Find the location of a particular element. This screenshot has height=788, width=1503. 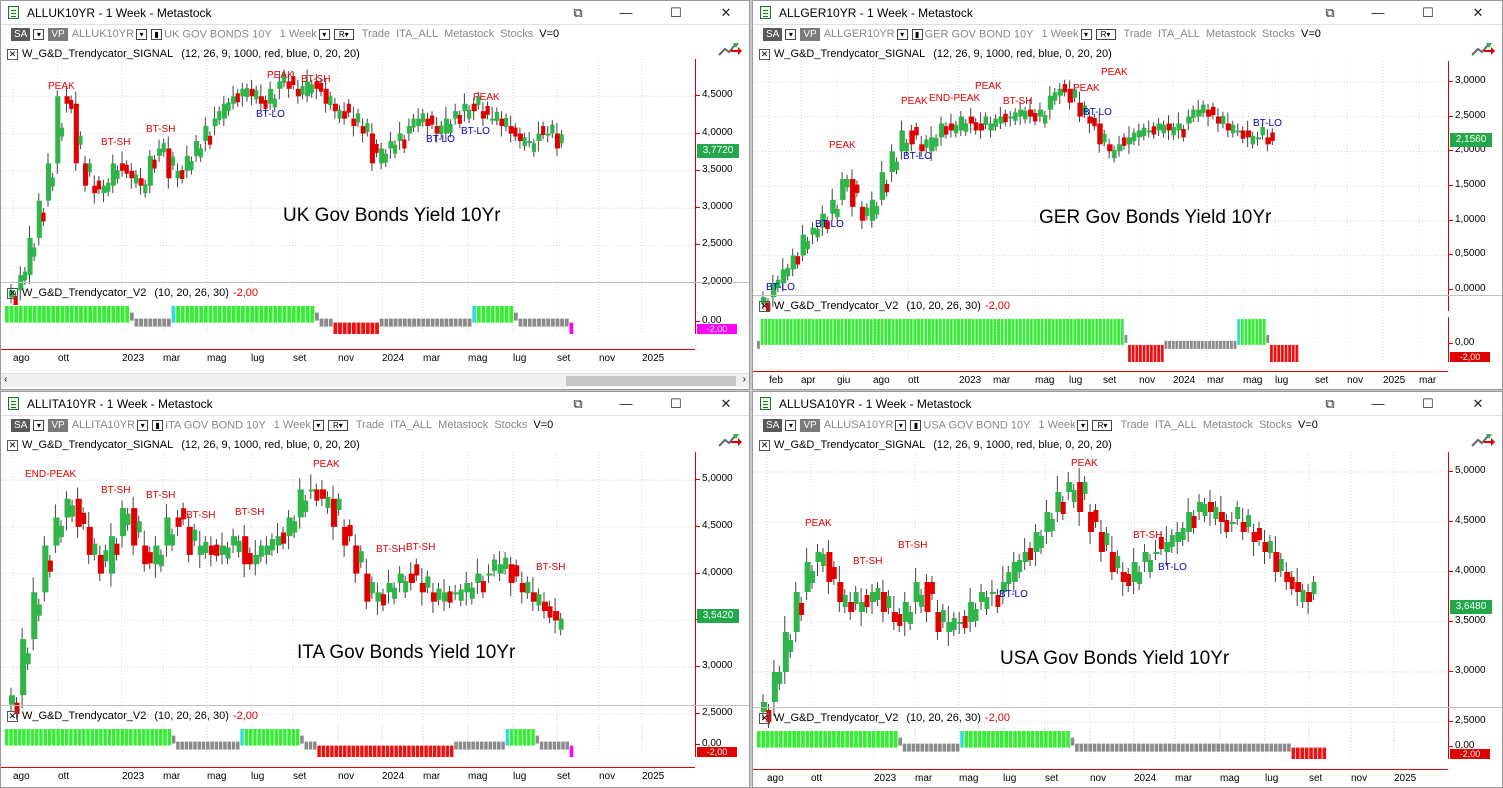

symbol-text: ALLITA10YR is located at coordinates (103, 425).